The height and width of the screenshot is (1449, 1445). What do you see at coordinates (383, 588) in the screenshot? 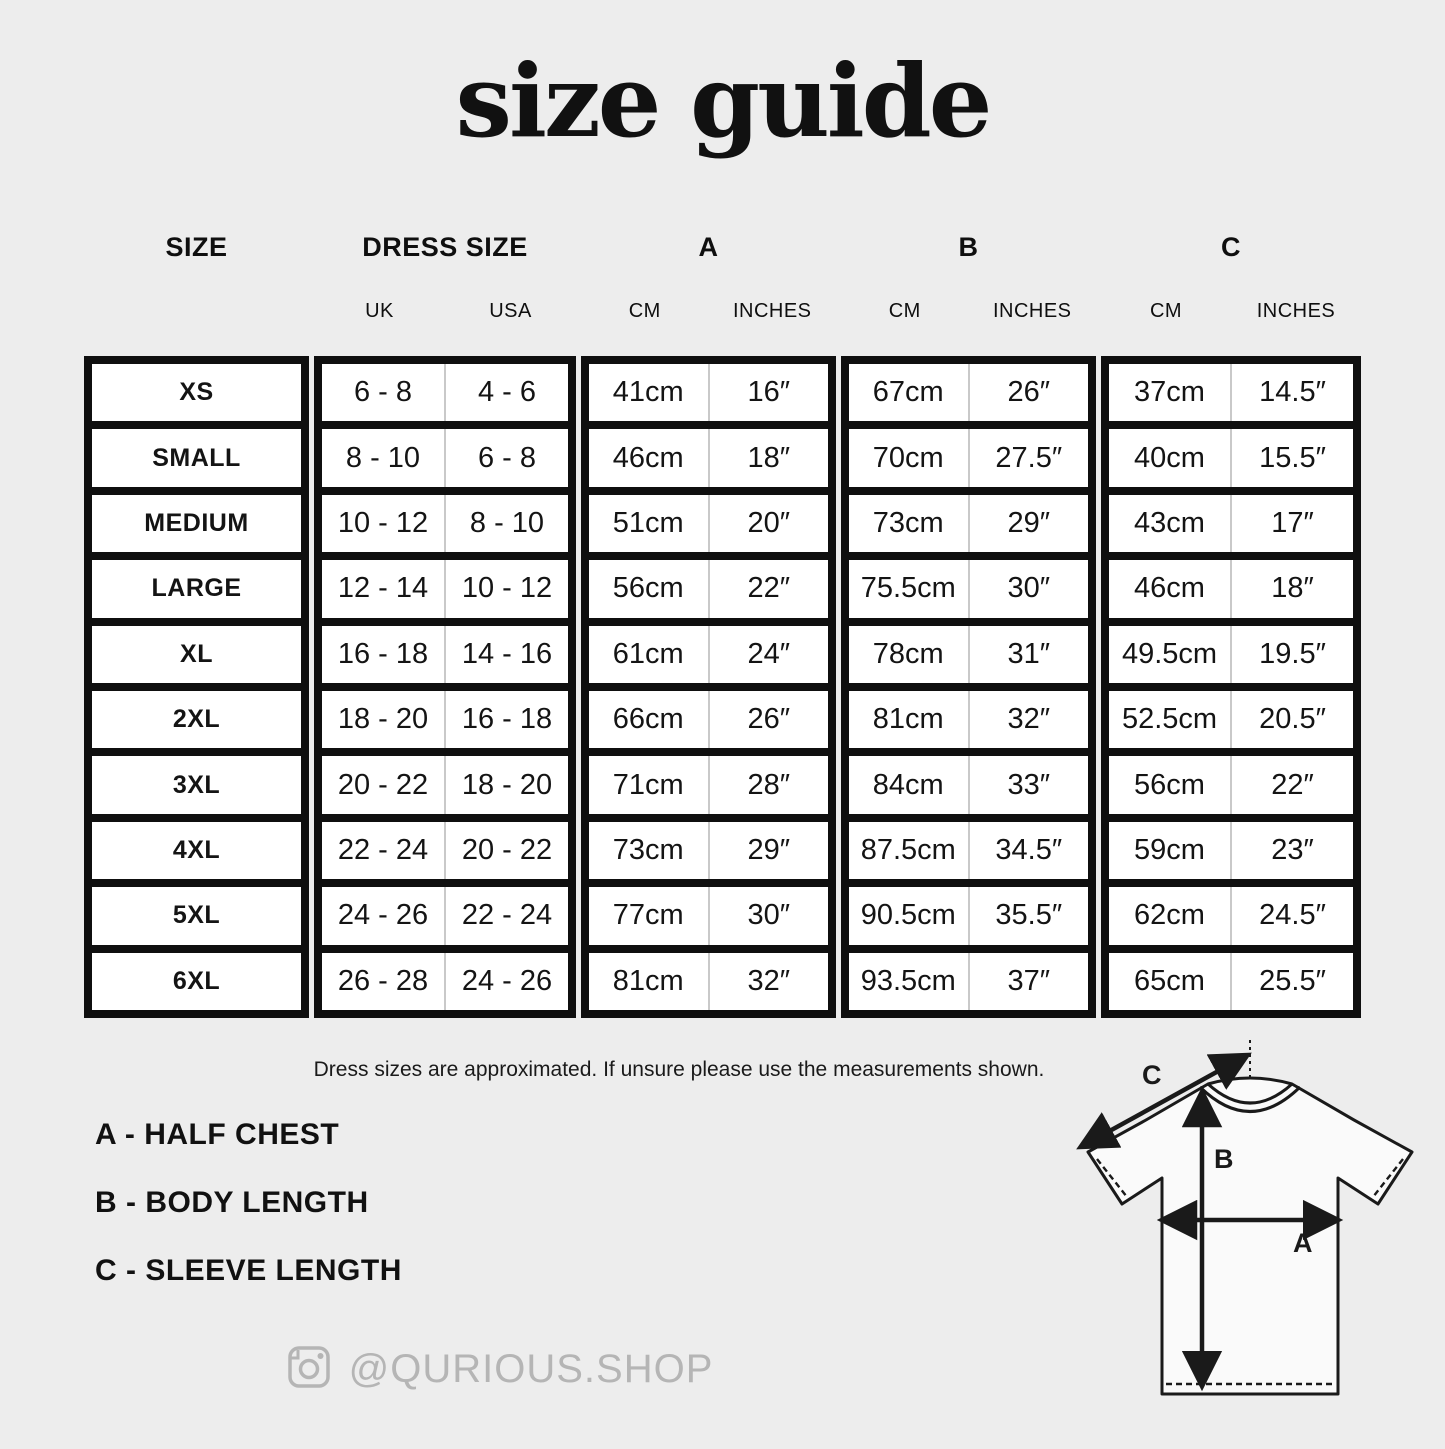
I see `table-value-uk: 12 - 14` at bounding box center [383, 588].